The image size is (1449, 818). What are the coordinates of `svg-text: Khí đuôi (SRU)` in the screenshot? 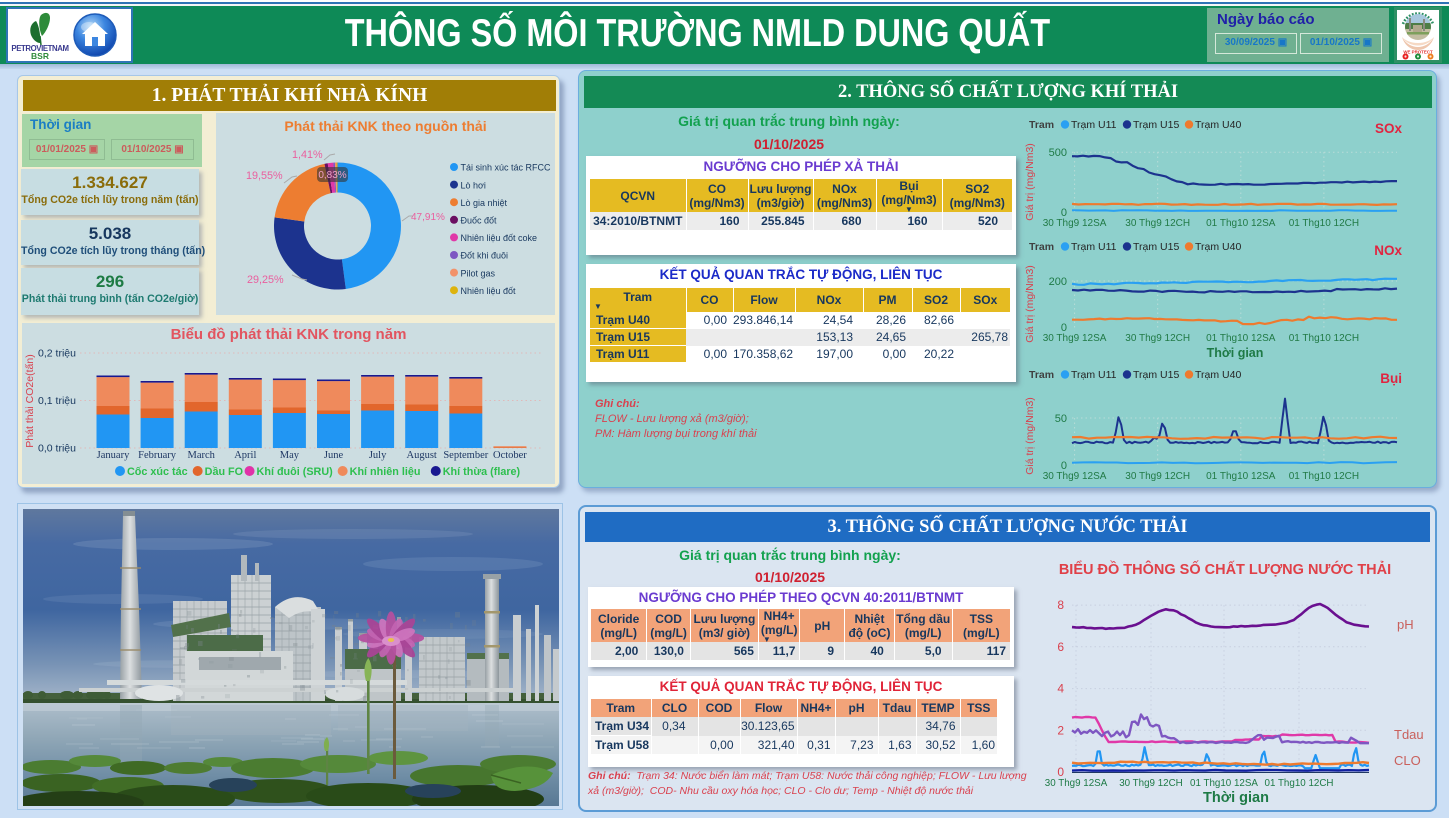 It's located at (295, 472).